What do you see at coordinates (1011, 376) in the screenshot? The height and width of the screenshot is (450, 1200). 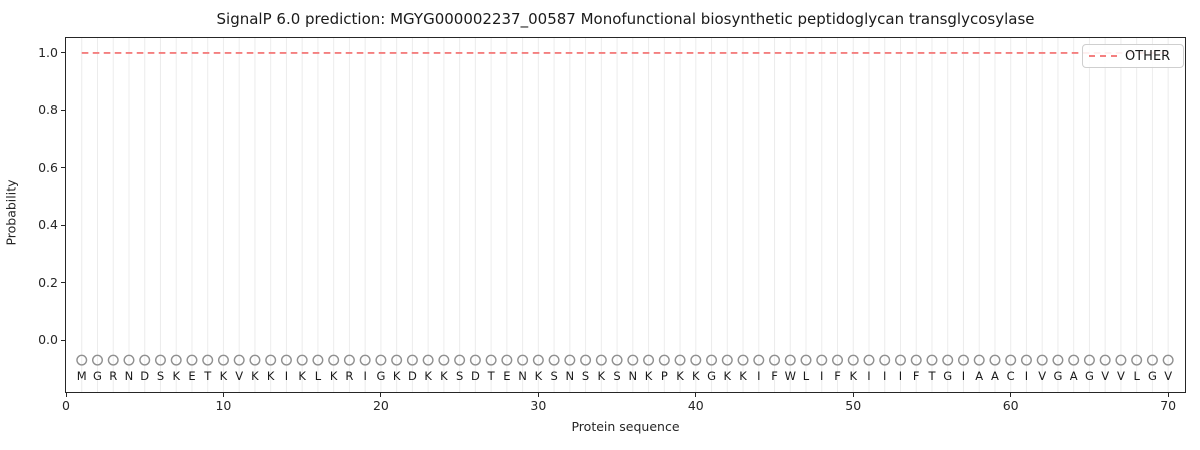 I see `residue-letter: C` at bounding box center [1011, 376].